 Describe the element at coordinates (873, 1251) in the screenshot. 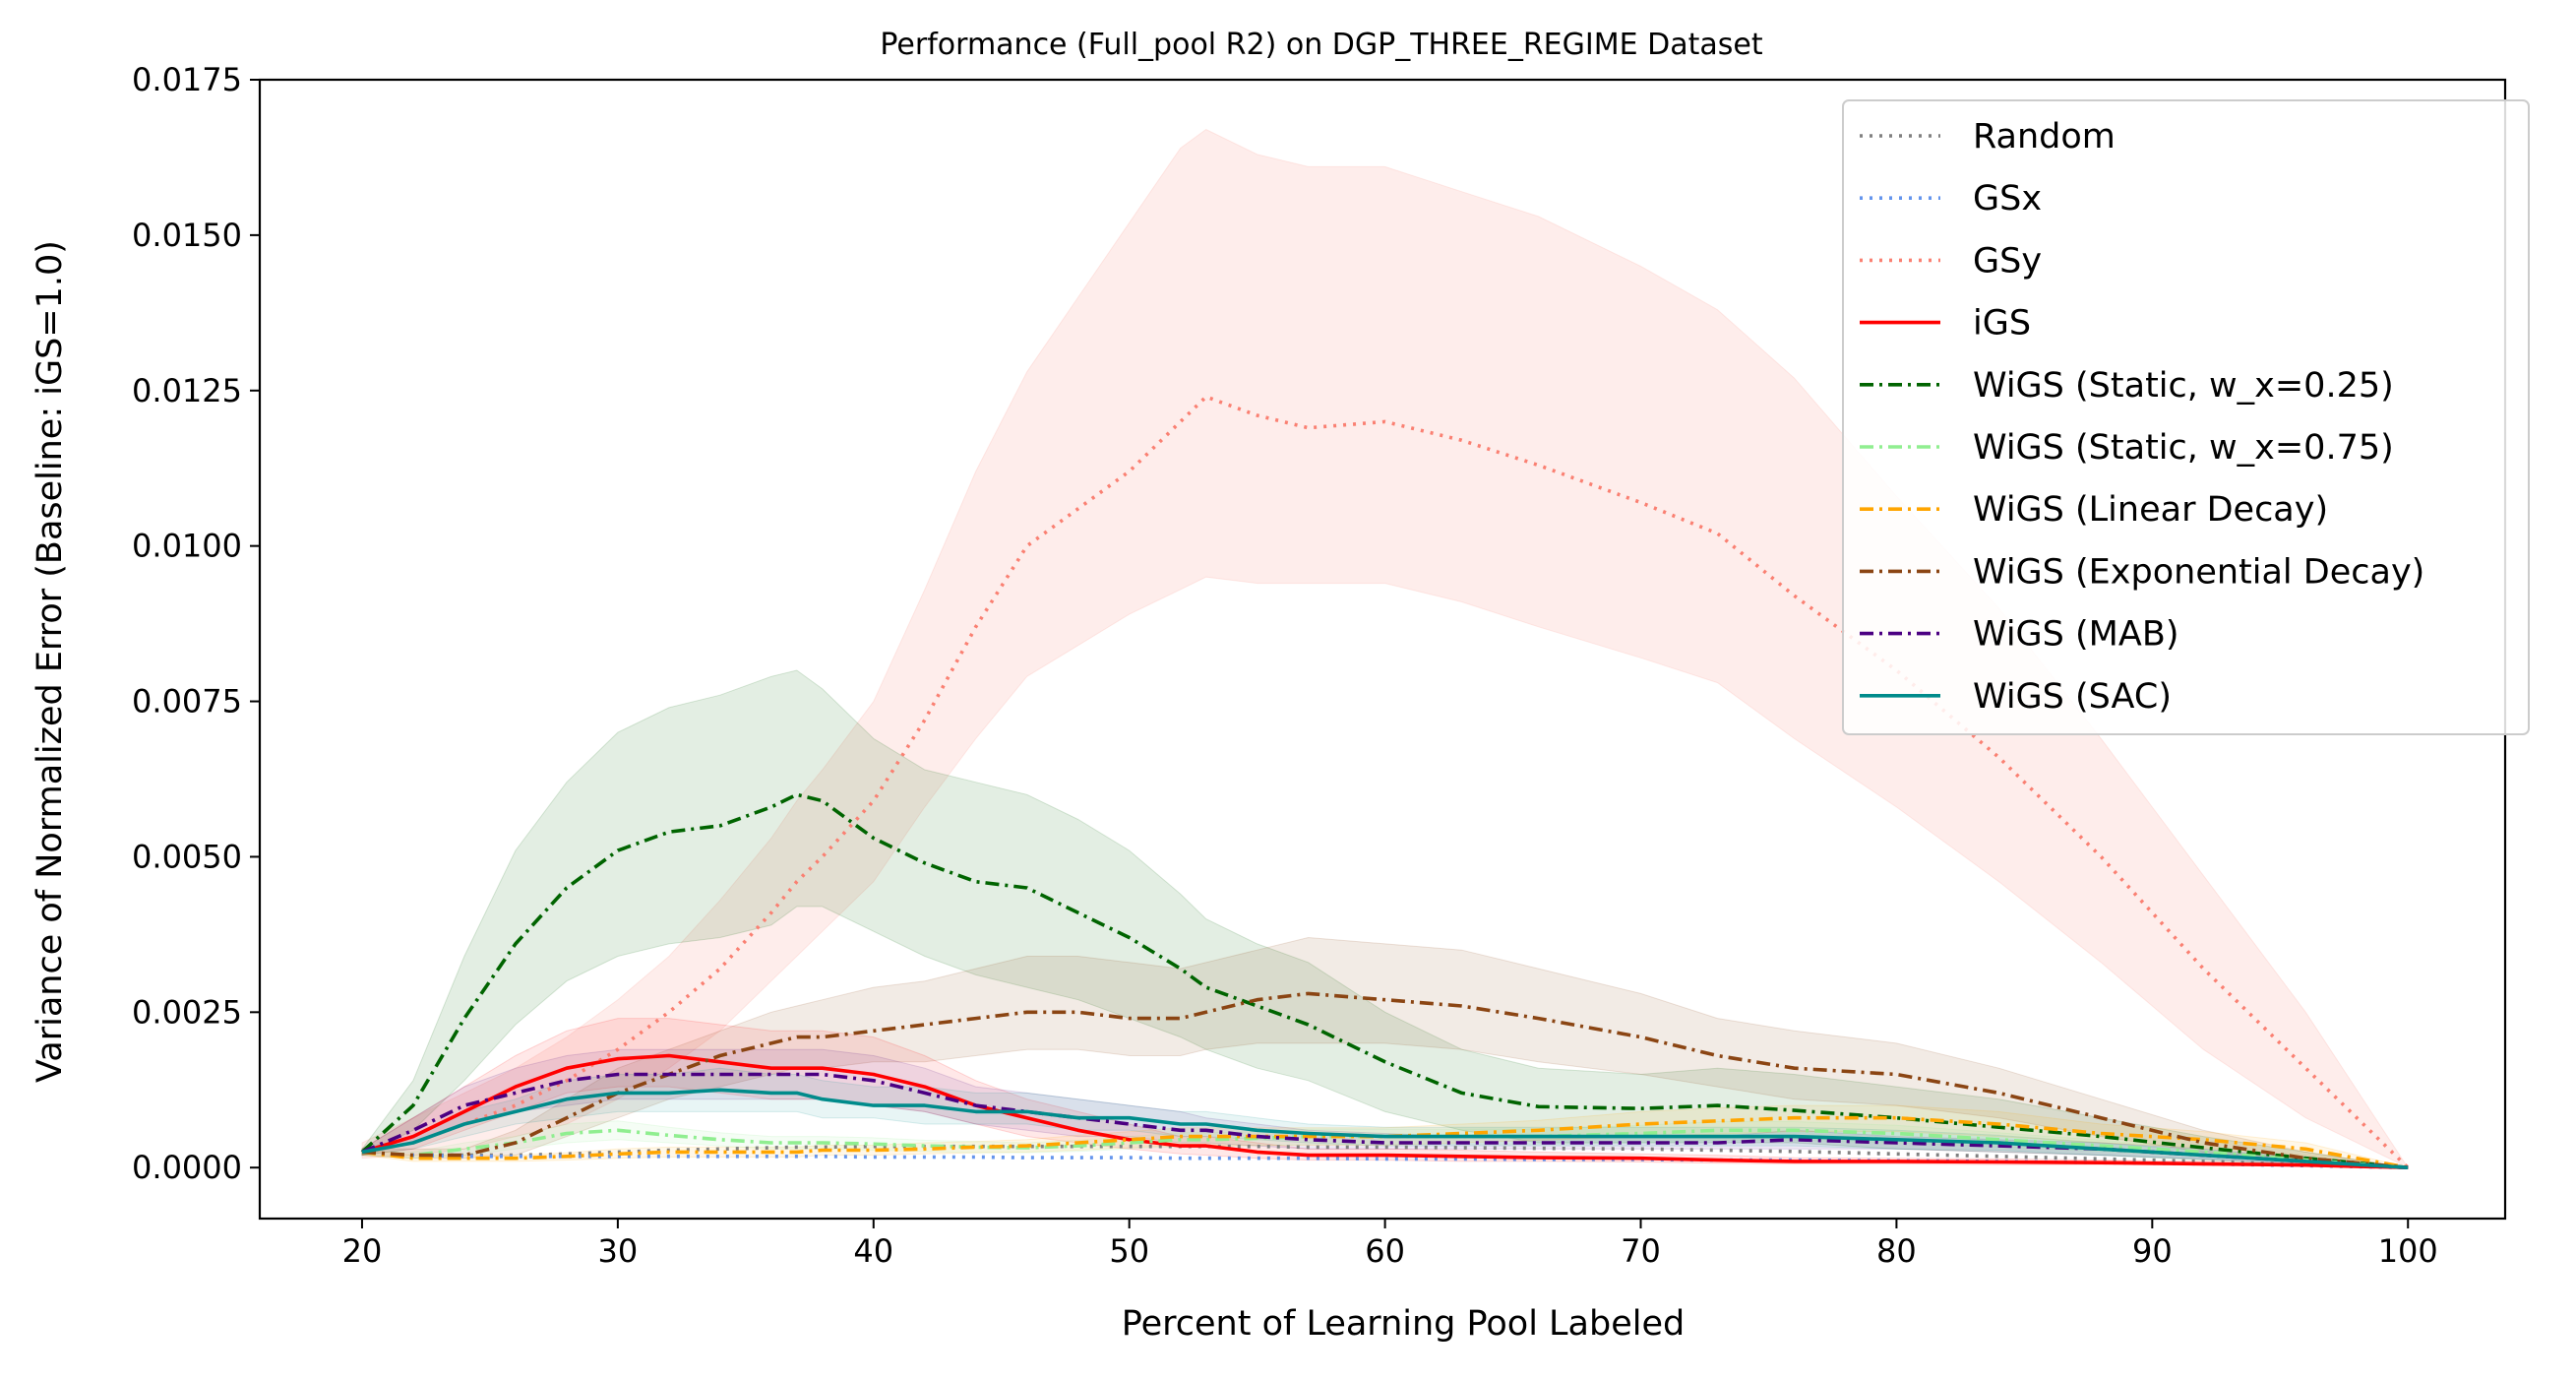

I see `x-tick-label: 40` at that location.